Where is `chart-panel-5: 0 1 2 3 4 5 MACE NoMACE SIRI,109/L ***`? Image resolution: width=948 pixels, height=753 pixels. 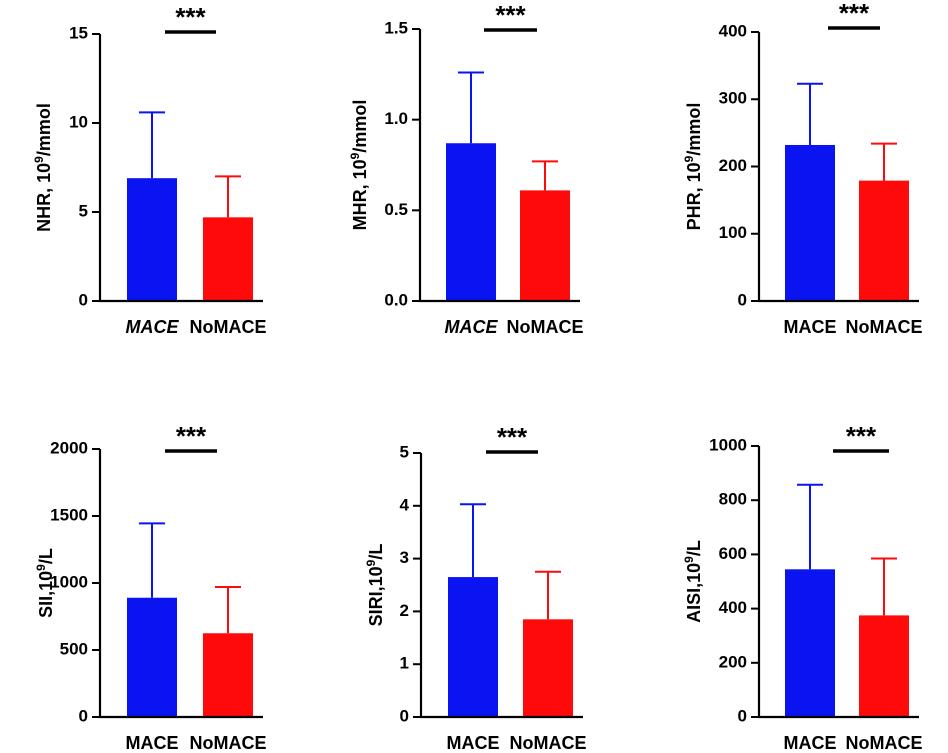 chart-panel-5: 0 1 2 3 4 5 MACE NoMACE SIRI,109/L *** is located at coordinates (475, 587).